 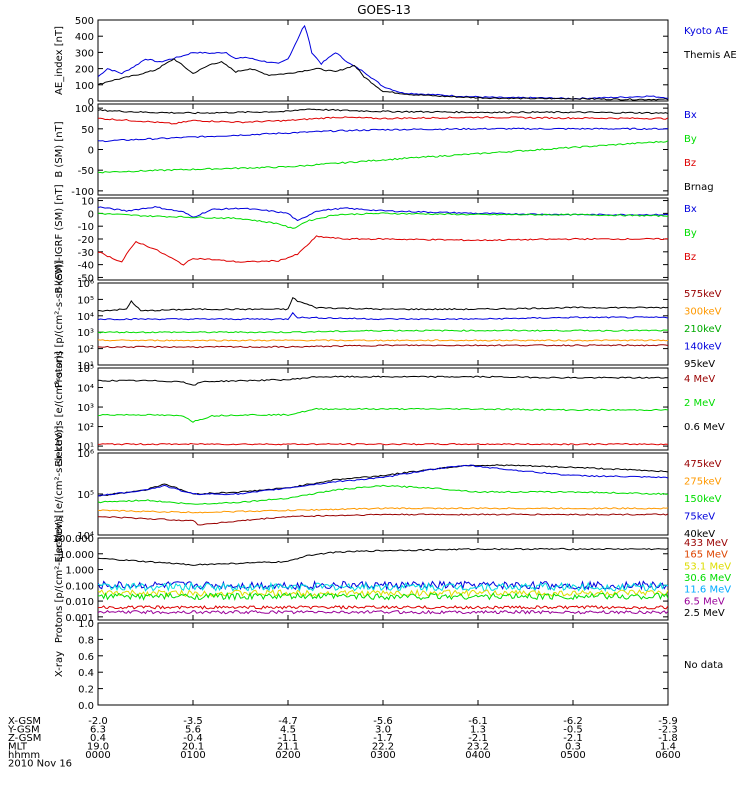 What do you see at coordinates (288, 730) in the screenshot?
I see `x-axis-value: 4.5` at bounding box center [288, 730].